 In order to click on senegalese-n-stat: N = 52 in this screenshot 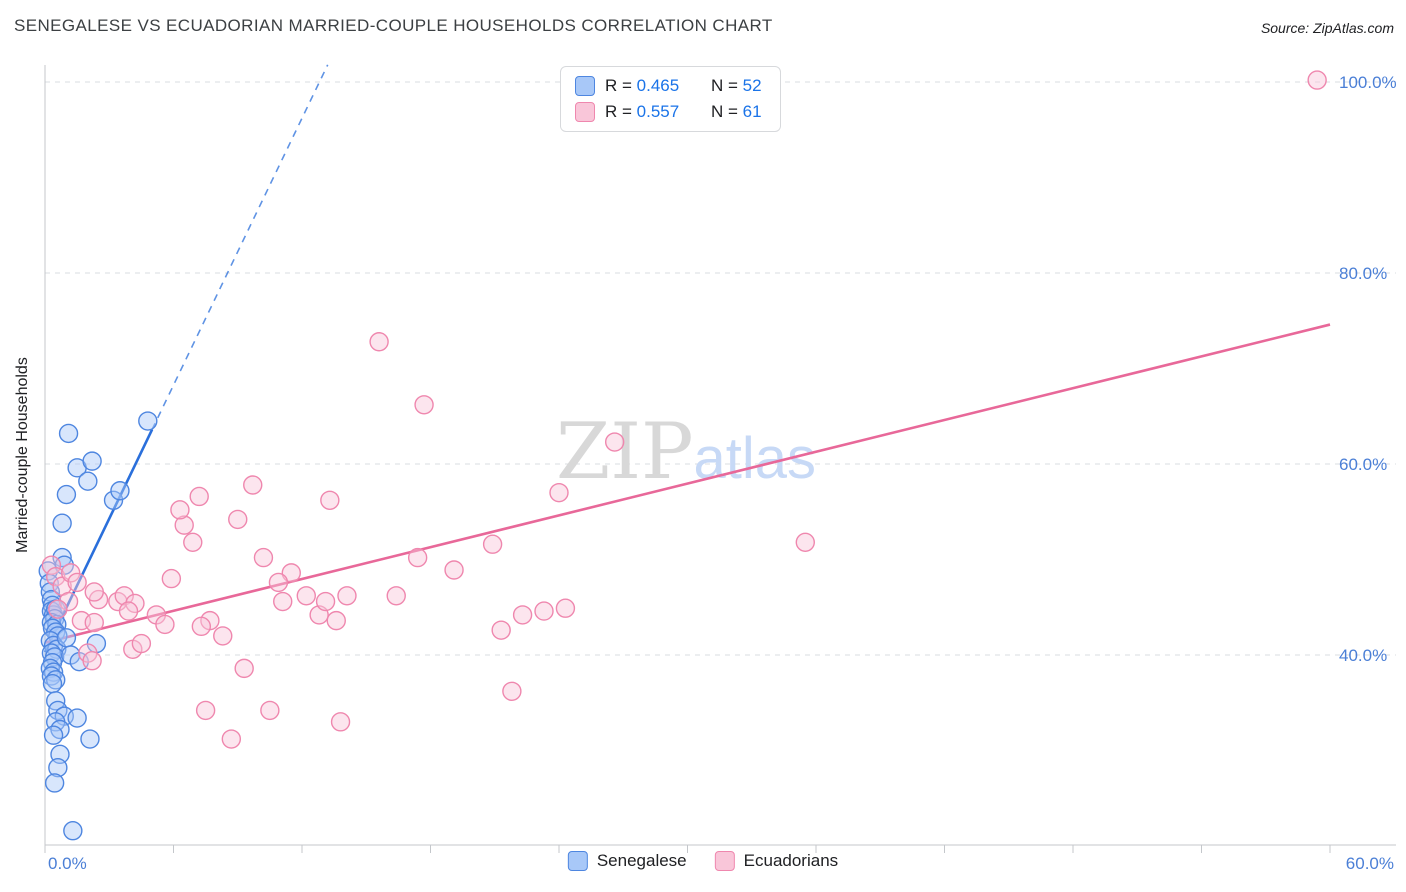, I will do `click(736, 86)`.